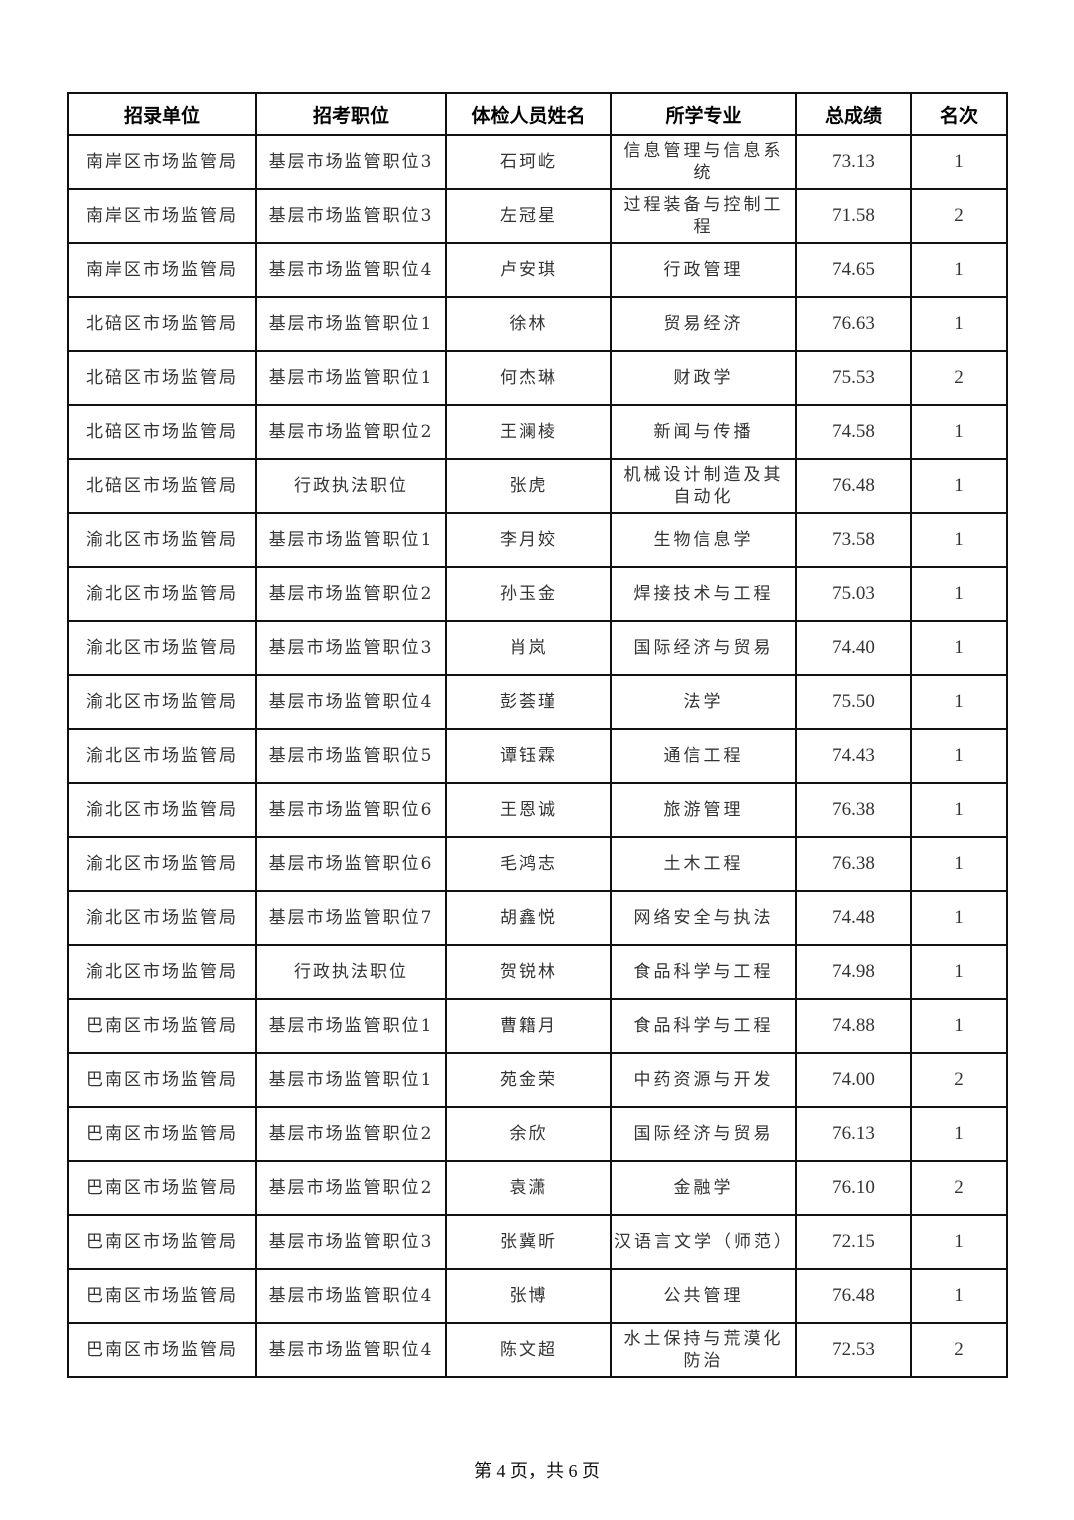  What do you see at coordinates (703, 1350) in the screenshot?
I see `cell-major: 水土保持与荒漠化防治` at bounding box center [703, 1350].